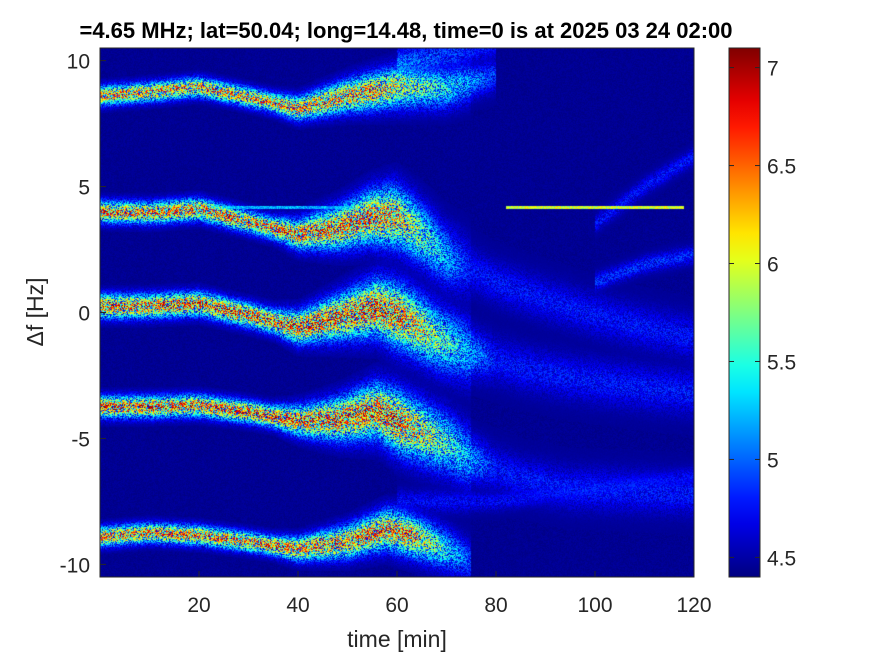  I want to click on x-tick-label: 80, so click(495, 605).